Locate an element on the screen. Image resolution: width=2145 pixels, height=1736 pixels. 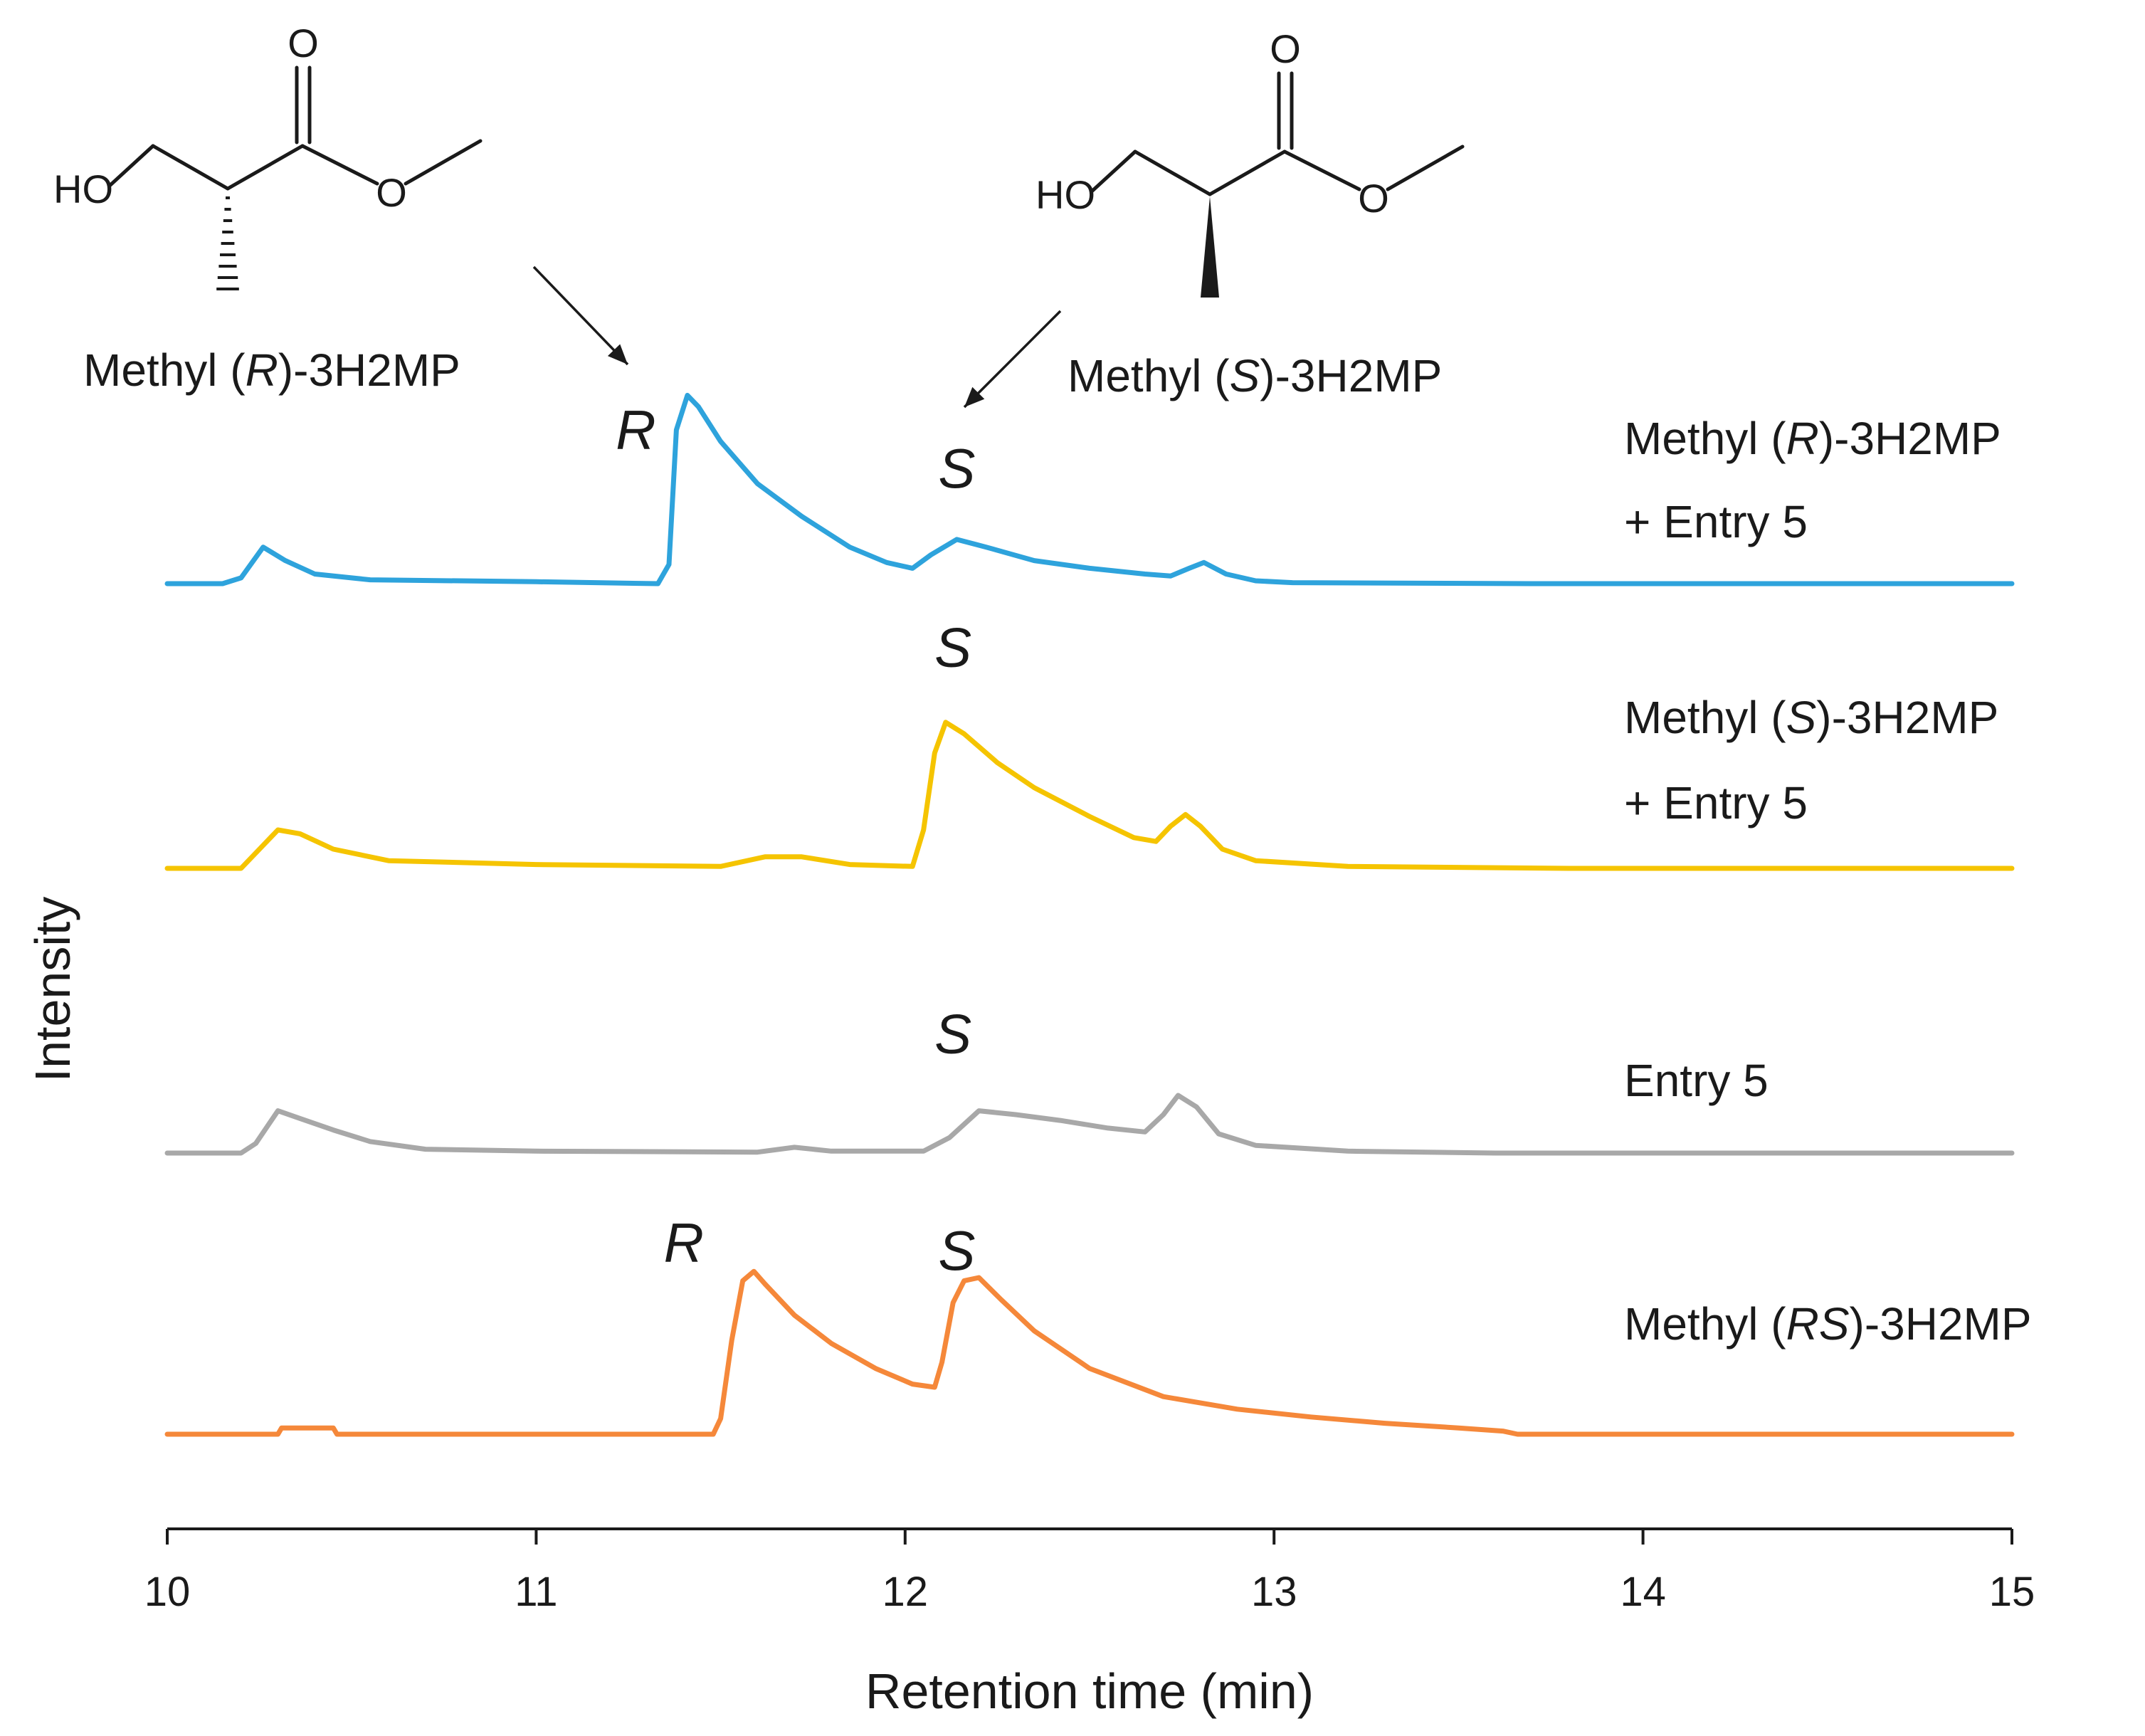
series-label-rentry-2: + Entry 5 is located at coordinates (1716, 521).